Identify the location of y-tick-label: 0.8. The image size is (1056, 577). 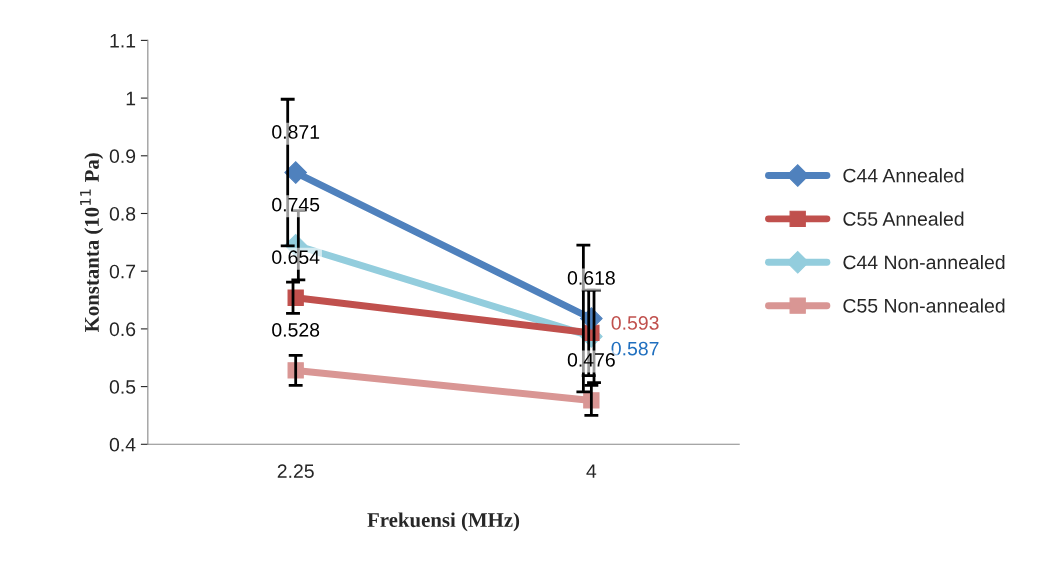
(122, 213).